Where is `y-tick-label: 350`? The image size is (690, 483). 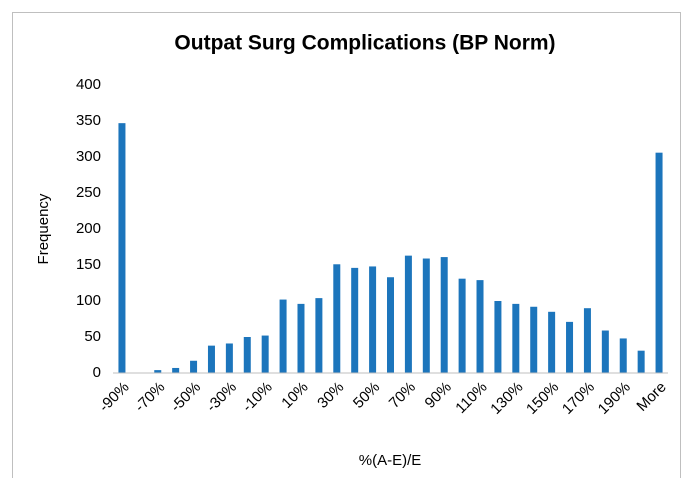 y-tick-label: 350 is located at coordinates (88, 120).